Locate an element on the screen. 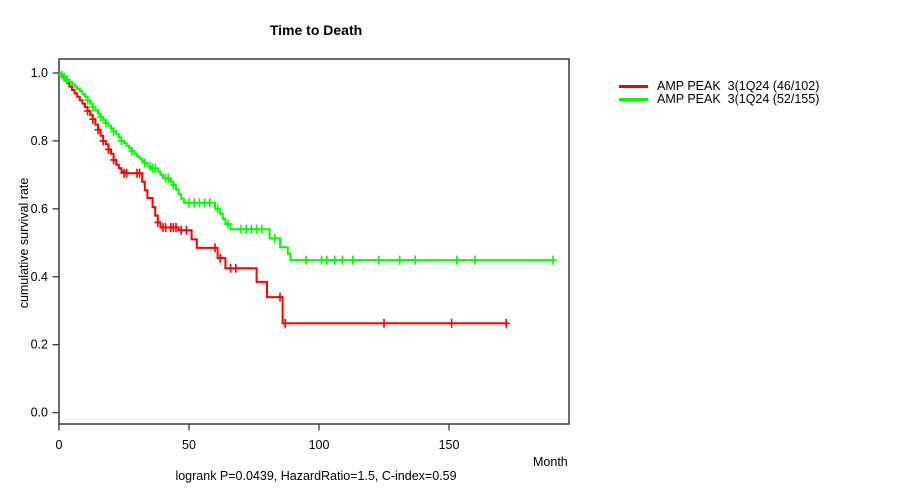 This screenshot has width=900, height=500. y-axis-label: cumulative survival rate is located at coordinates (24, 243).